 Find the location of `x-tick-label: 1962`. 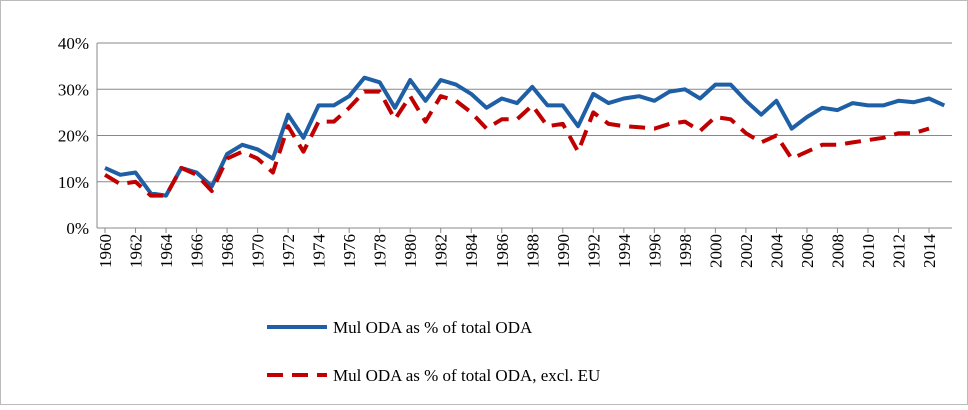

x-tick-label: 1962 is located at coordinates (136, 251).